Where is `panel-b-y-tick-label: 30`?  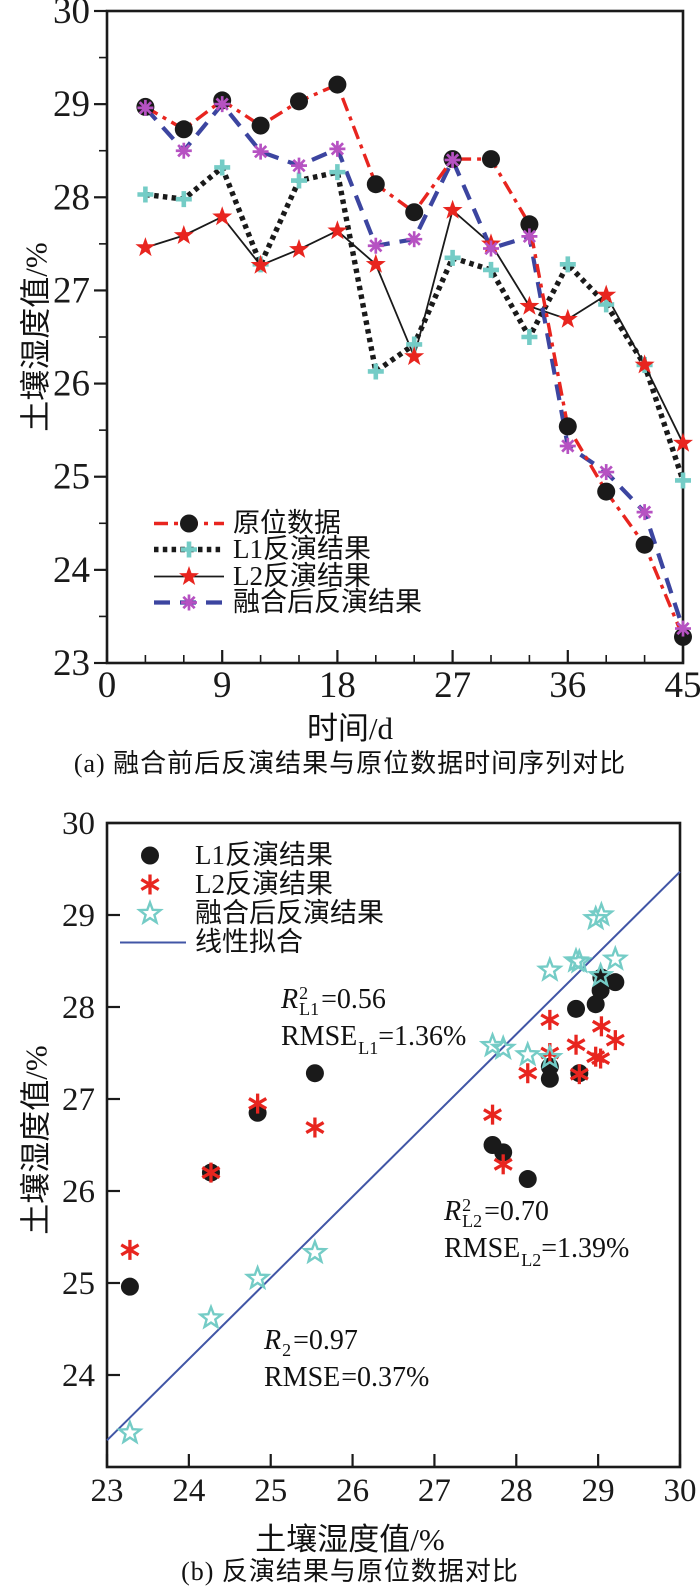 panel-b-y-tick-label: 30 is located at coordinates (78, 824).